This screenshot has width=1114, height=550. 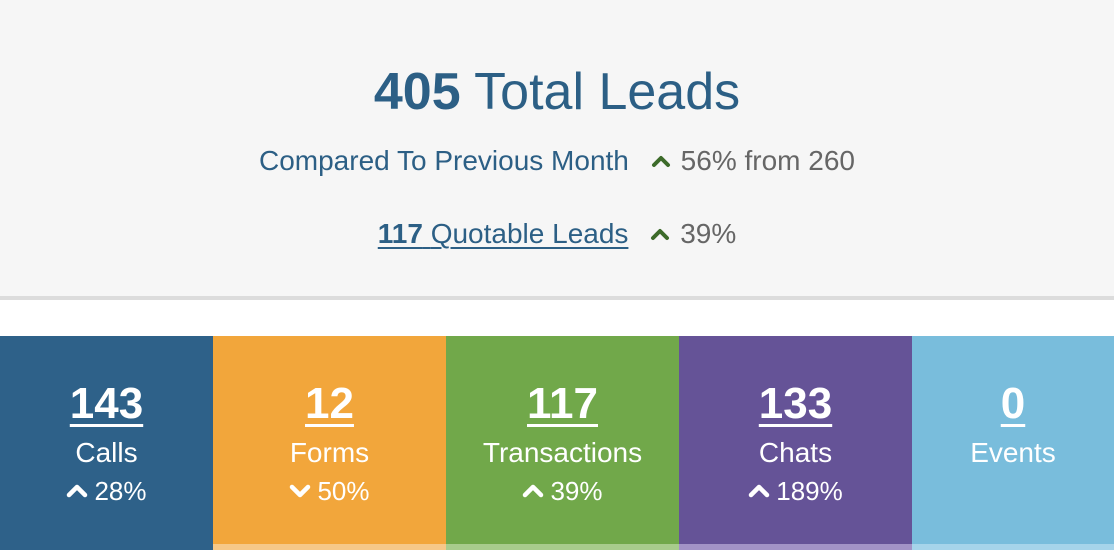 What do you see at coordinates (443, 160) in the screenshot?
I see `comparison-label: Compared To Previous Month` at bounding box center [443, 160].